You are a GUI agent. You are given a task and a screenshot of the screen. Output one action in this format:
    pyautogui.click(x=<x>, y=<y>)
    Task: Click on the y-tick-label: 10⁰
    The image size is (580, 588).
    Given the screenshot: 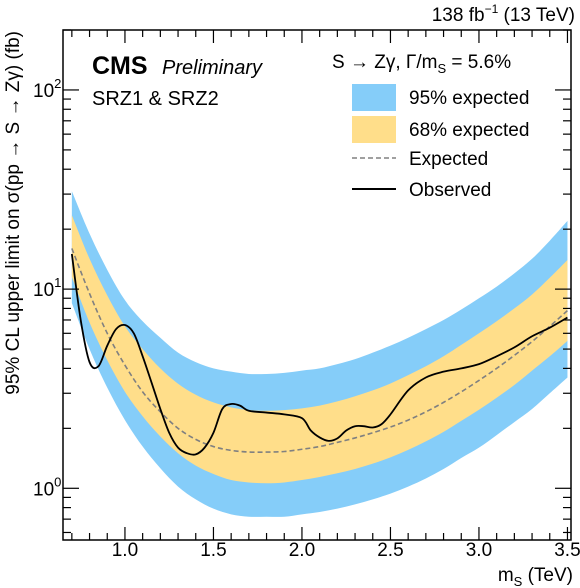 What is the action you would take?
    pyautogui.click(x=47, y=487)
    